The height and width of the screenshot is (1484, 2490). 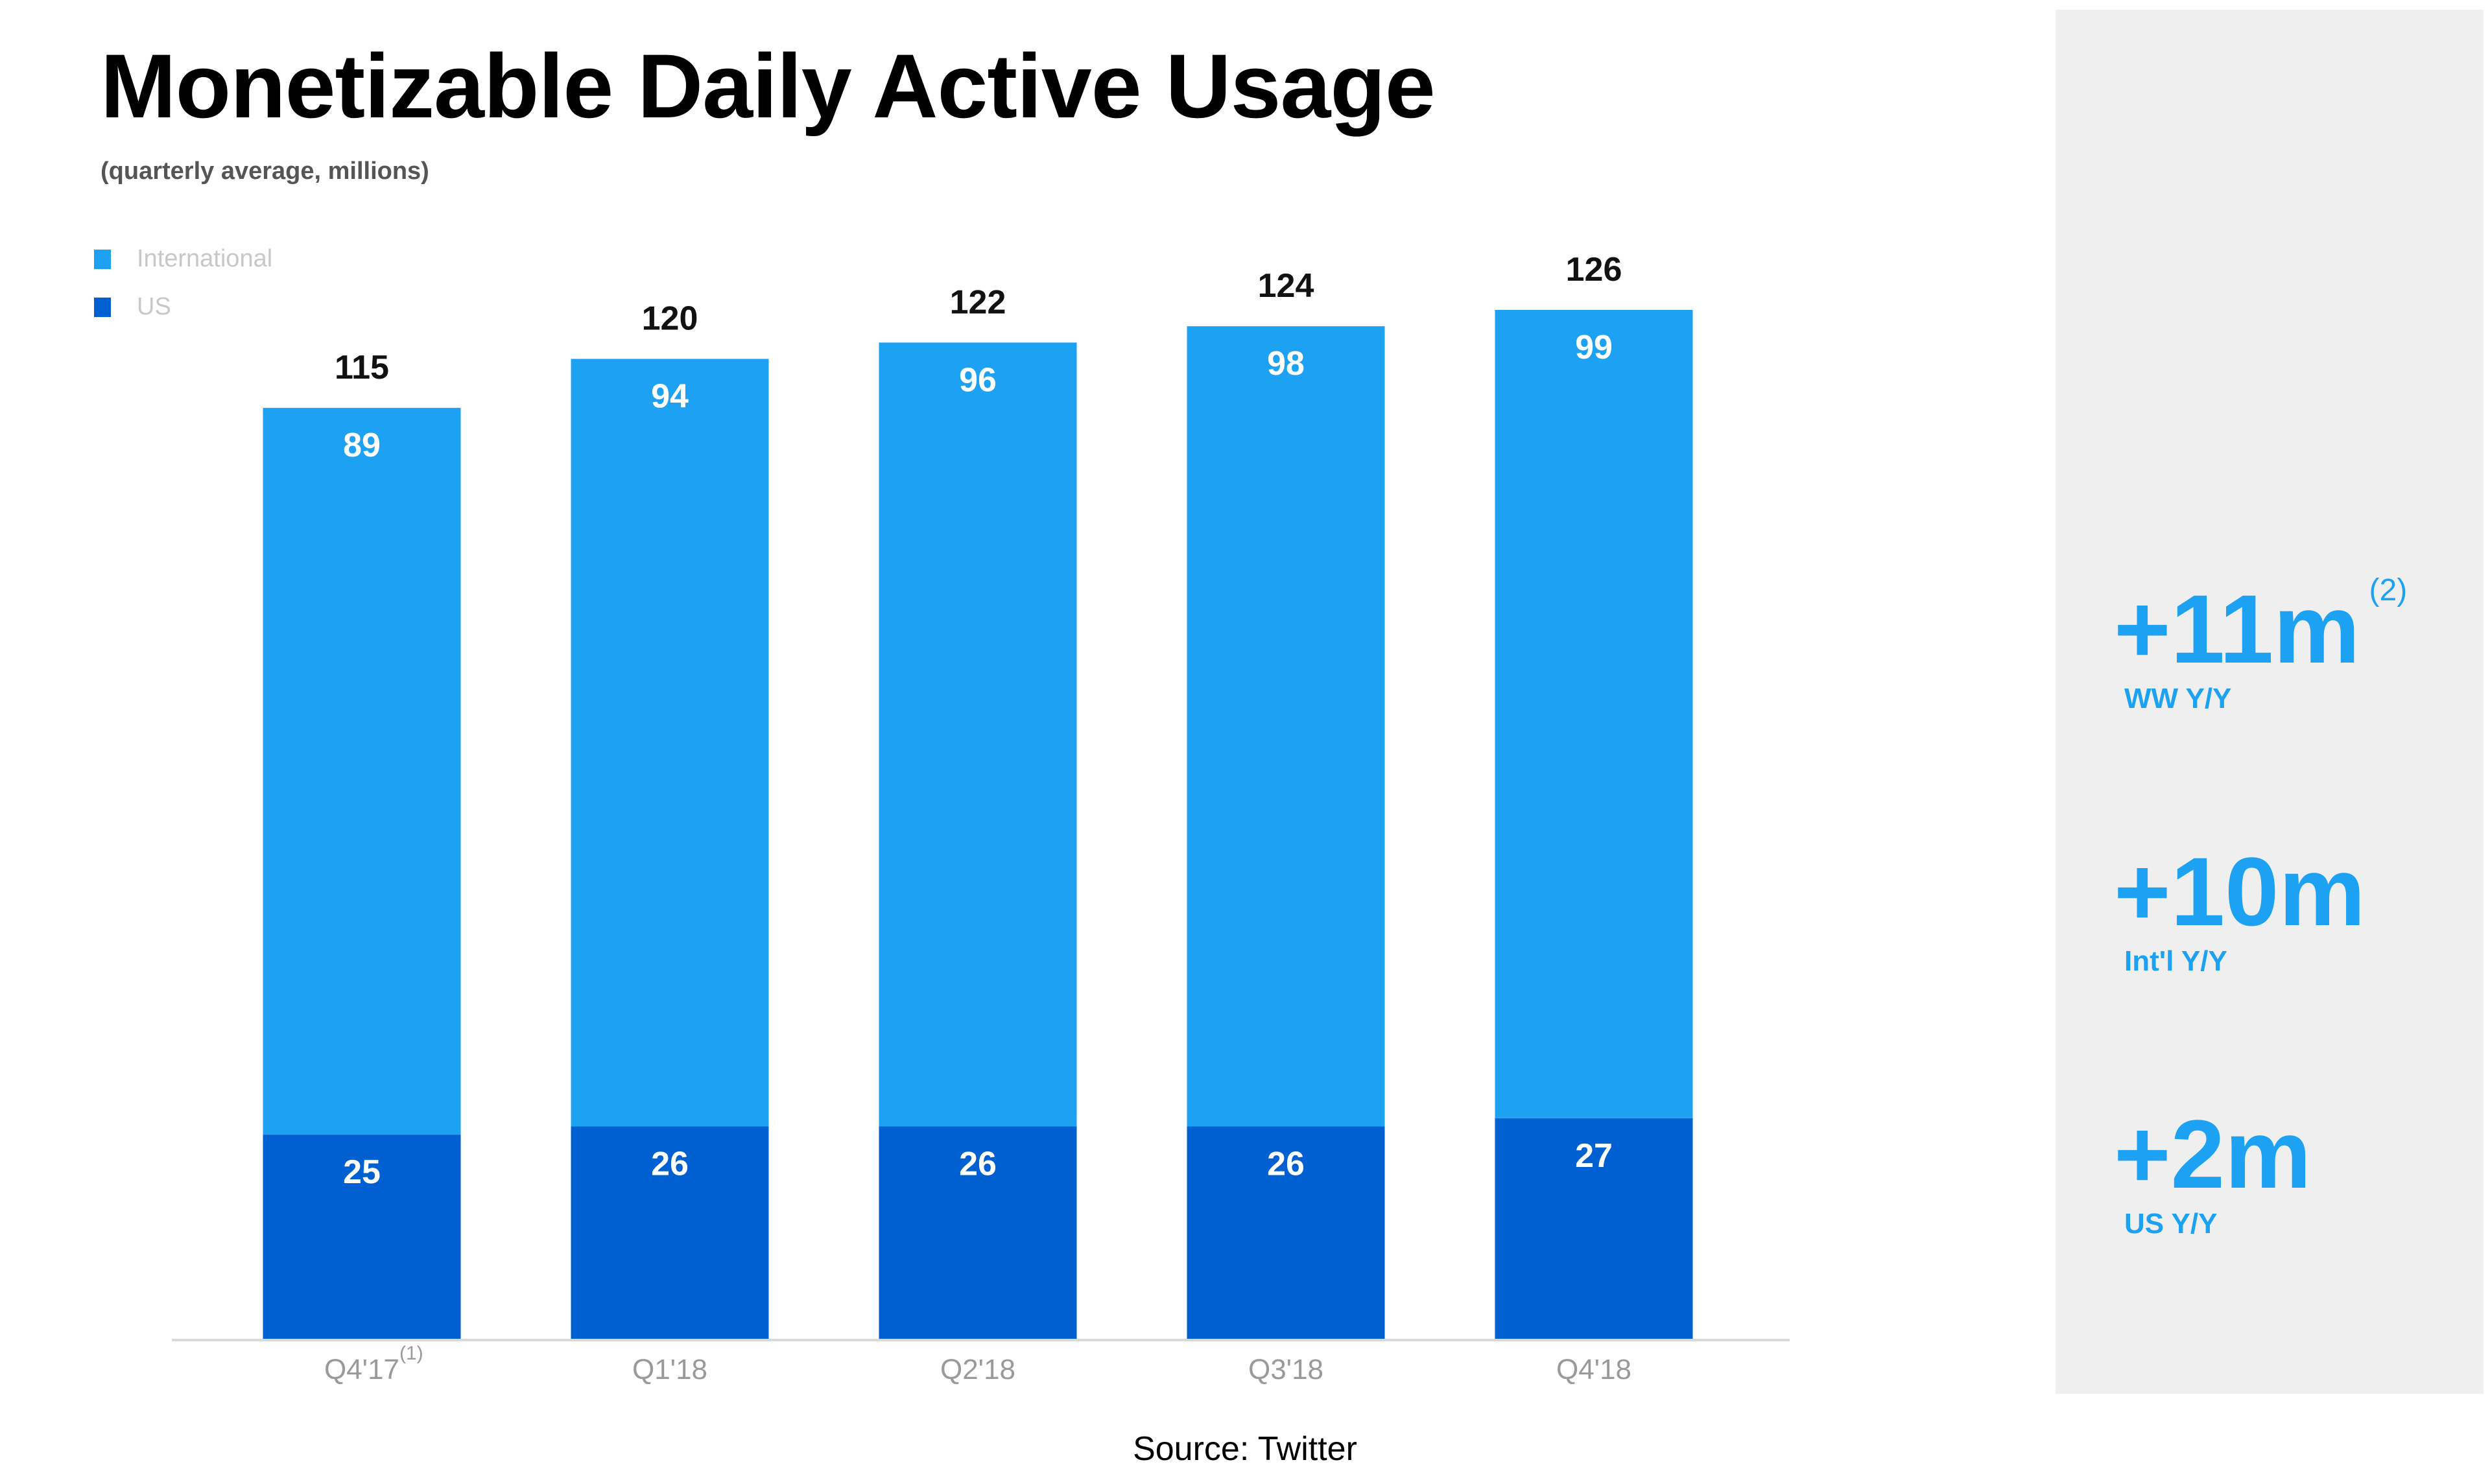 What do you see at coordinates (669, 1369) in the screenshot?
I see `x-tick-label-1: Q1'18` at bounding box center [669, 1369].